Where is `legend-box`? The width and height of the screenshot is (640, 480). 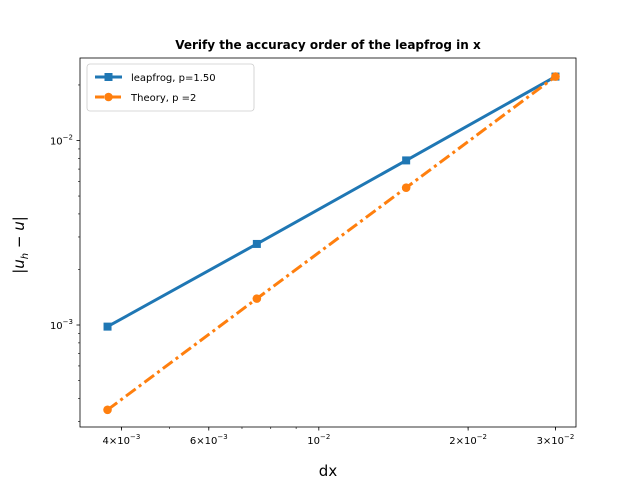
legend-box is located at coordinates (170, 87).